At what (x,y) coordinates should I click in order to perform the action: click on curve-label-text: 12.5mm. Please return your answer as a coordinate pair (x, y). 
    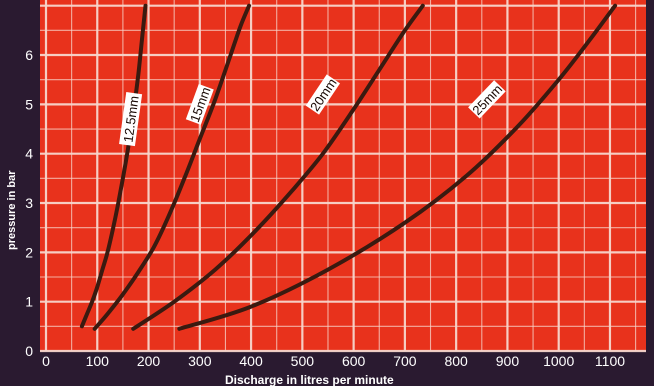
    Looking at the image, I should click on (130, 119).